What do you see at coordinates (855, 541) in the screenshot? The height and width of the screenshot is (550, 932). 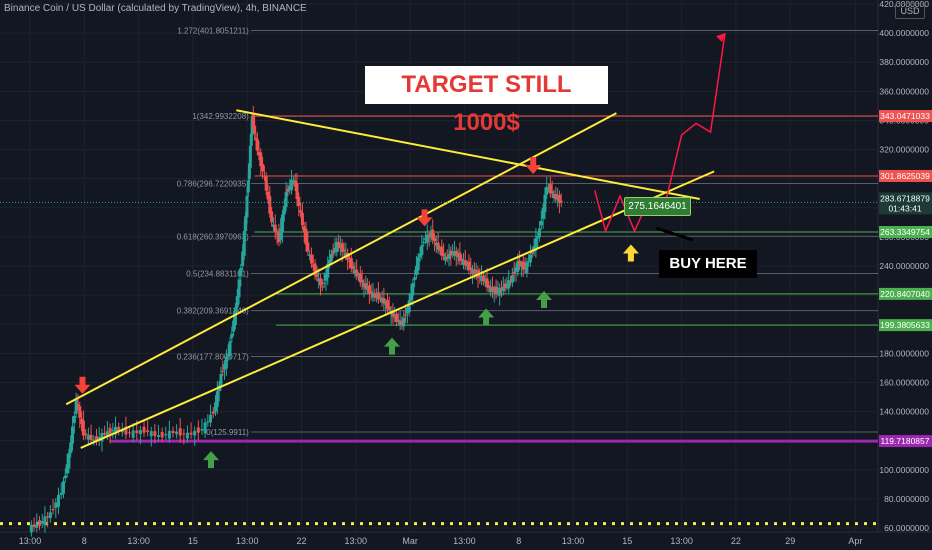 I see `x-tick-label-15: Apr` at bounding box center [855, 541].